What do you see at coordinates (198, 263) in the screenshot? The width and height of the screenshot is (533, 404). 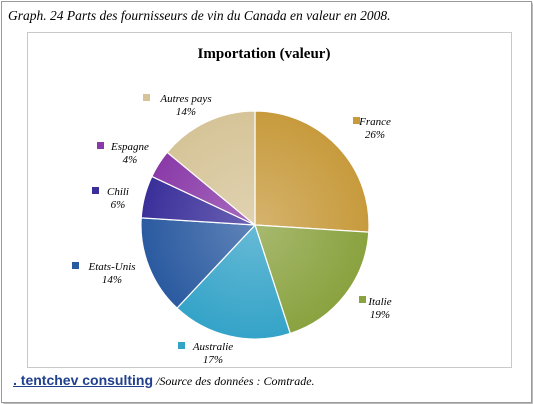 I see `pie-slice-etats-unis` at bounding box center [198, 263].